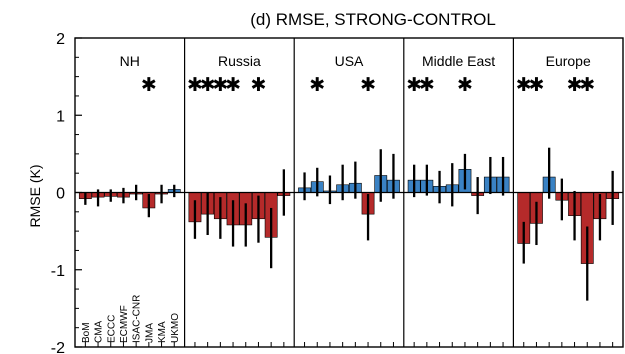 This screenshot has width=625, height=354. What do you see at coordinates (458, 134) in the screenshot?
I see `panel-middle-east: Middle East✱✱ ✱` at bounding box center [458, 134].